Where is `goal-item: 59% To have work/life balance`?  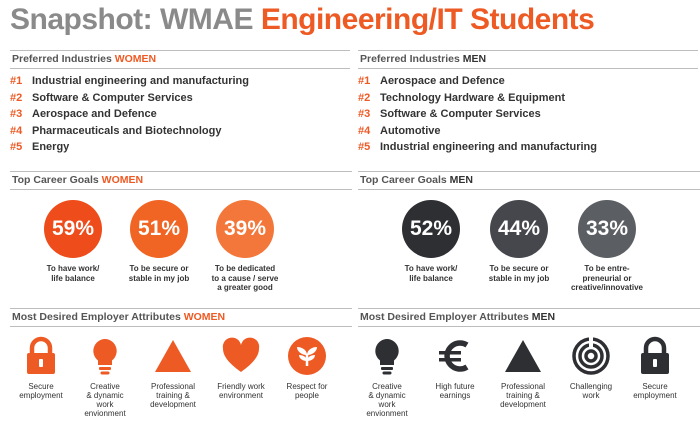
goal-item: 59% To have work/life balance is located at coordinates (73, 241).